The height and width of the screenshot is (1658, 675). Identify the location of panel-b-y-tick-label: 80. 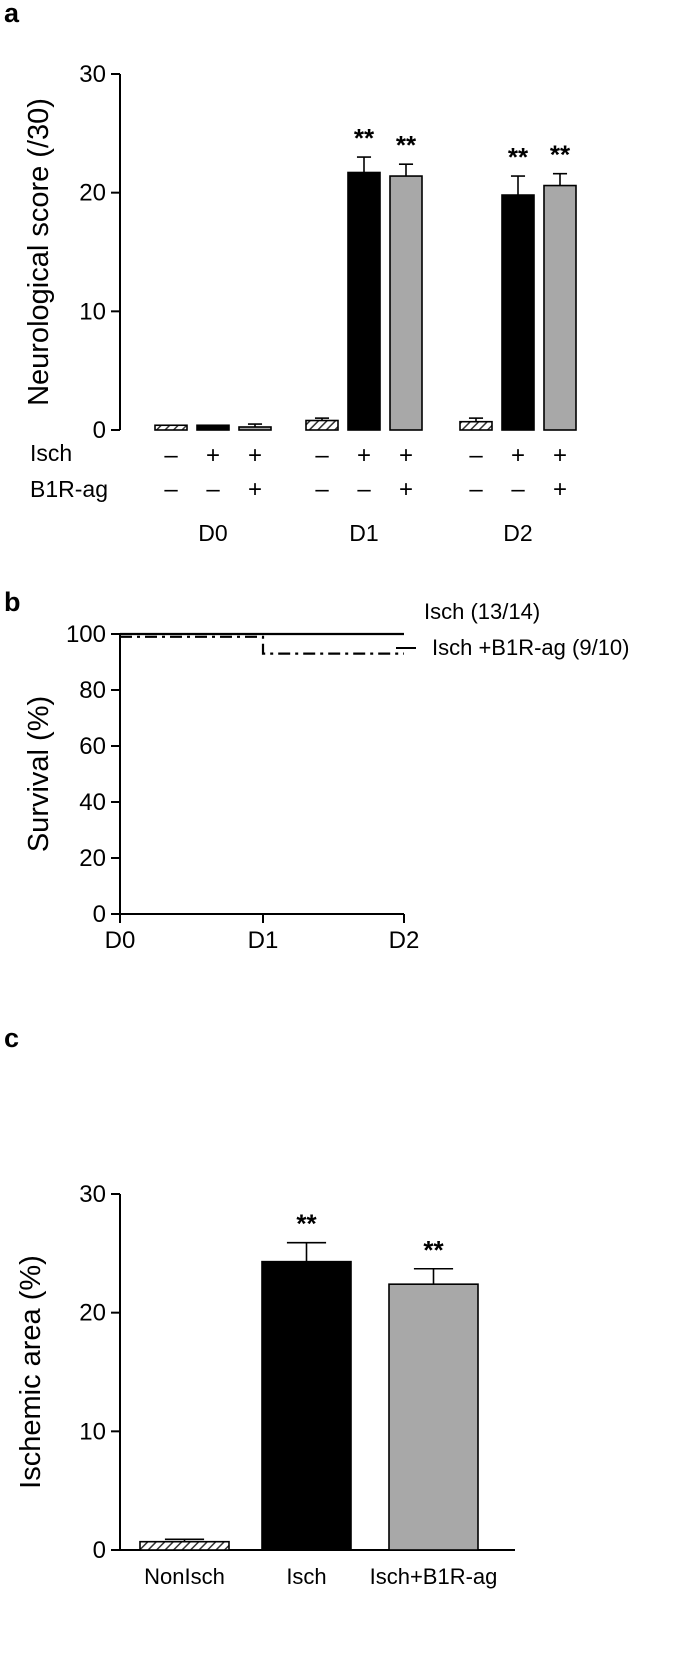
(92, 690).